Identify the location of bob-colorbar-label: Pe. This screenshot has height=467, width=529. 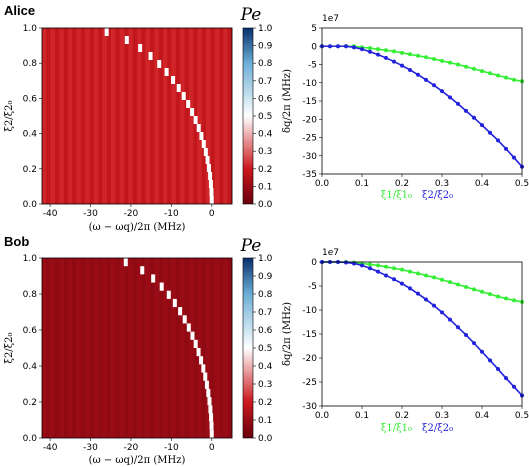
(251, 246).